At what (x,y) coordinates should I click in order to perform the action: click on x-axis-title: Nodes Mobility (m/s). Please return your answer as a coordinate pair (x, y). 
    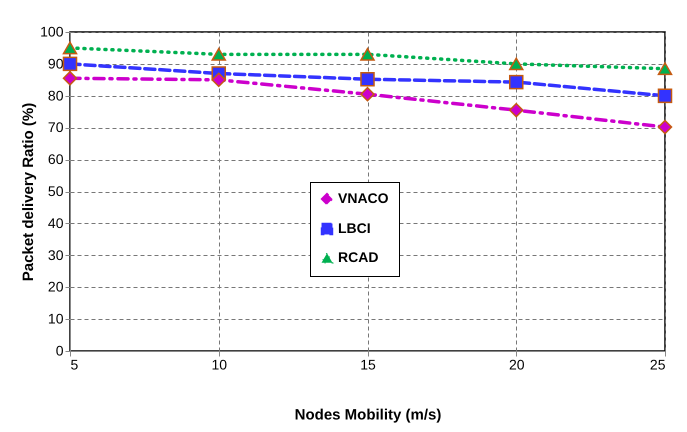
    Looking at the image, I should click on (368, 415).